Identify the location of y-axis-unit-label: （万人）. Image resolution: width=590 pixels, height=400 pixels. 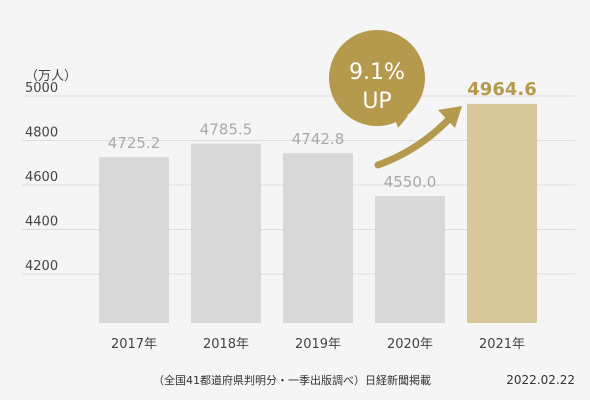
(51, 76).